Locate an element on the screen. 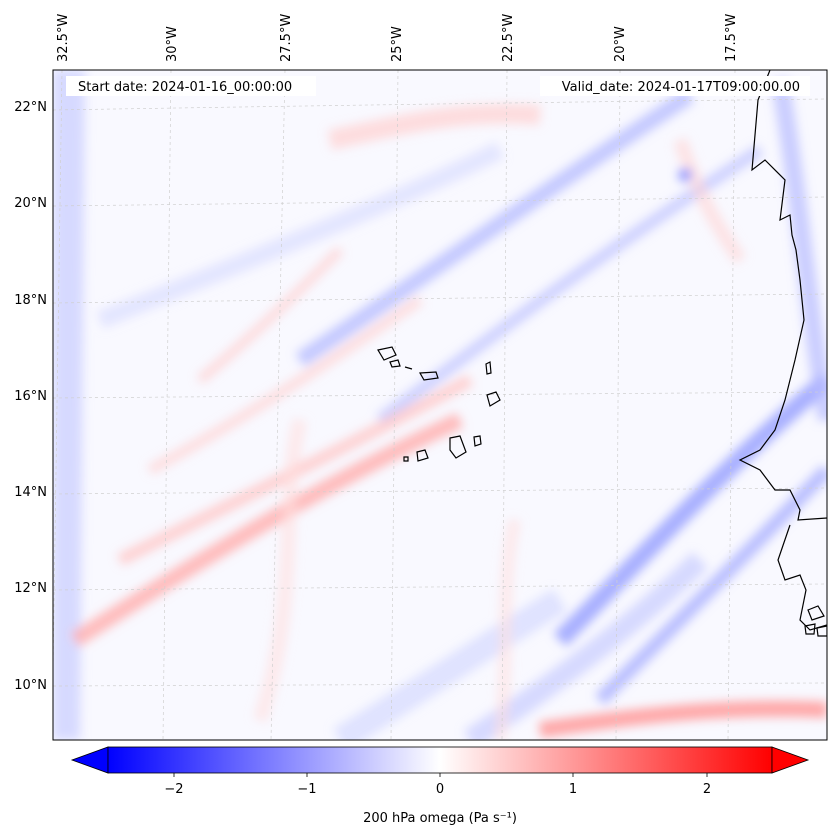 This screenshot has width=837, height=839. island-maio is located at coordinates (477, 441).